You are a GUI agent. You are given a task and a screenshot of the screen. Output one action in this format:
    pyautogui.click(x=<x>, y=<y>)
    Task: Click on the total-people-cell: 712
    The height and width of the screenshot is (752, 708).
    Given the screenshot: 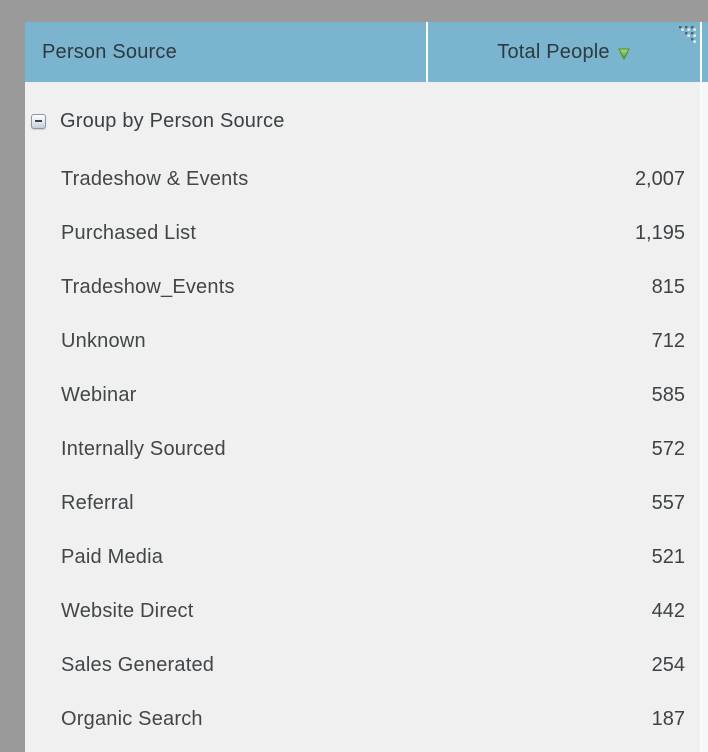 What is the action you would take?
    pyautogui.click(x=668, y=340)
    